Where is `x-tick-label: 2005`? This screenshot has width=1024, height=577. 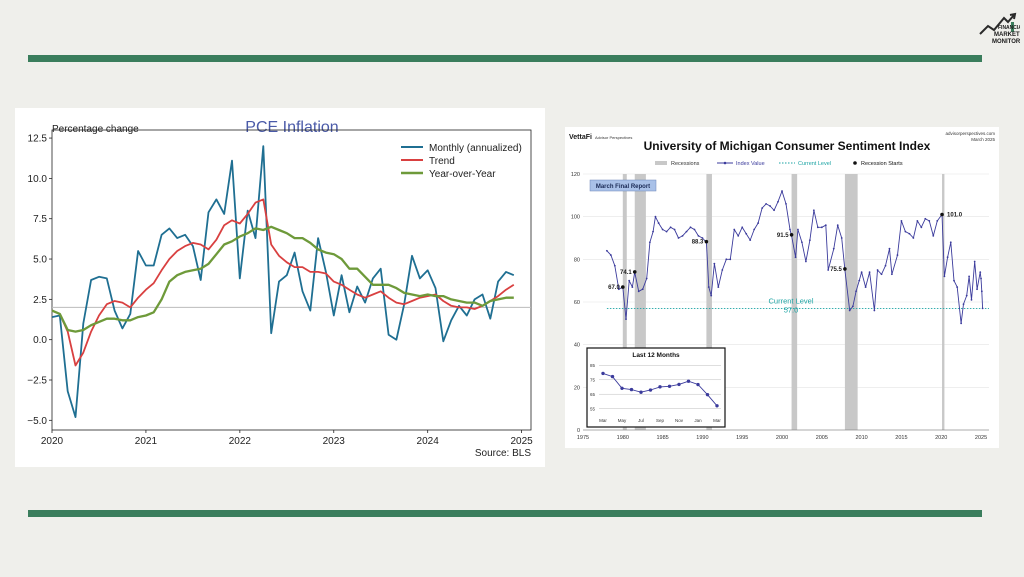
x-tick-label: 2005 is located at coordinates (822, 438).